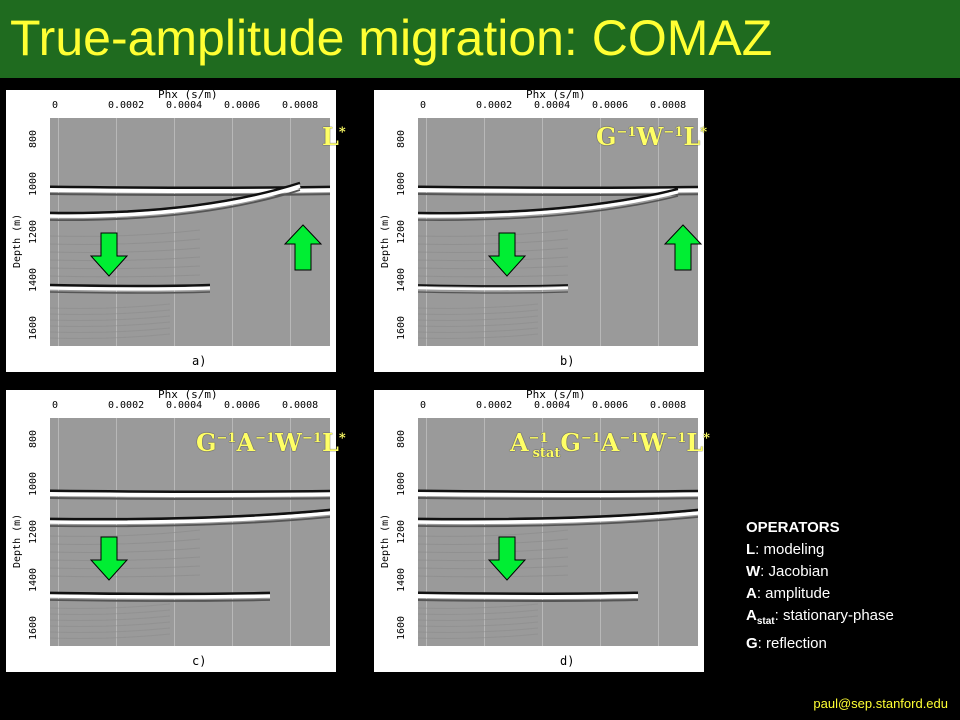  Describe the element at coordinates (787, 571) in the screenshot. I see `legend-item-w: W: Jacobian` at that location.